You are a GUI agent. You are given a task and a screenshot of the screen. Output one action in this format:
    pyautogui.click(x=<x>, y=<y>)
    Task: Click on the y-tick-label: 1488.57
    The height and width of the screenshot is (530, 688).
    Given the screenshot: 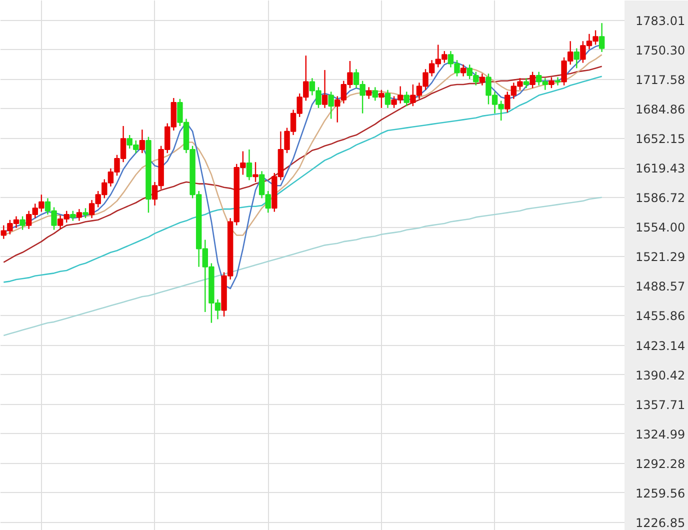 What is the action you would take?
    pyautogui.click(x=661, y=287)
    